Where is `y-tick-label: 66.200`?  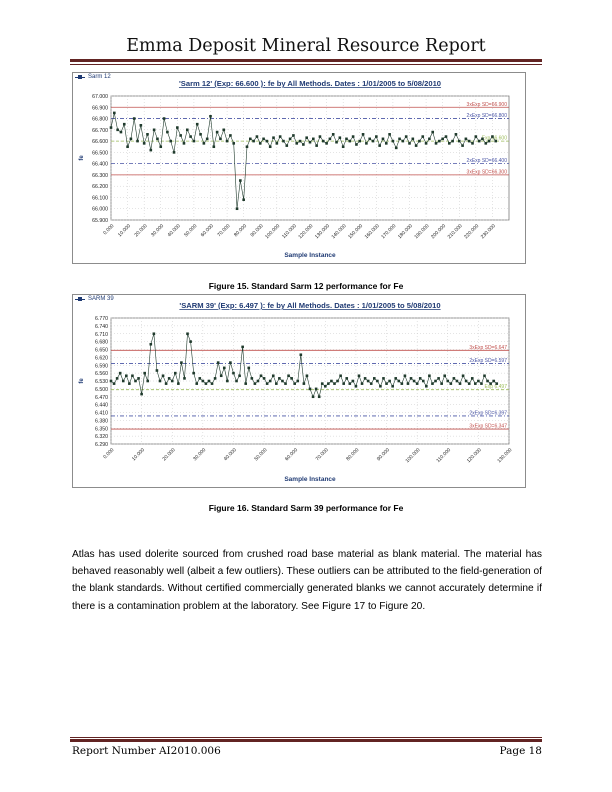
y-tick-label: 66.200 is located at coordinates (100, 187).